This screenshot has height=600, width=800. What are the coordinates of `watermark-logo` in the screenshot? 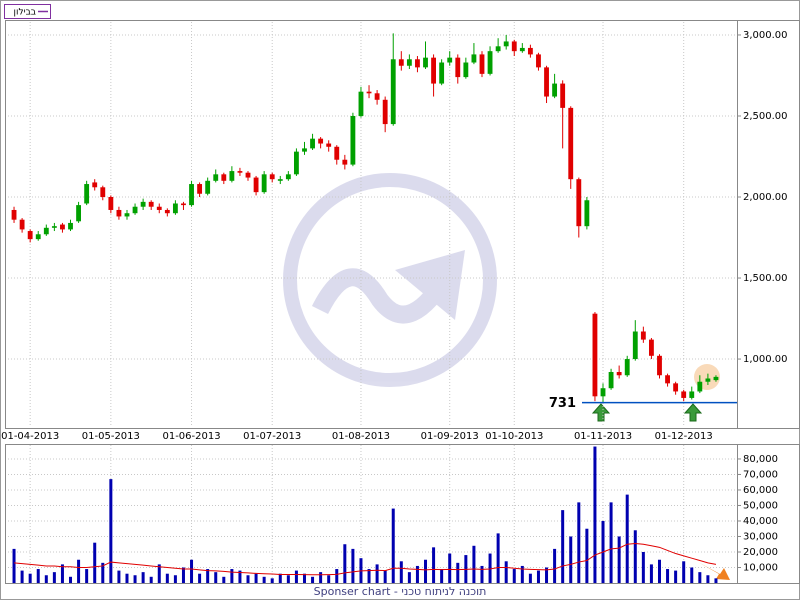 It's located at (390, 280).